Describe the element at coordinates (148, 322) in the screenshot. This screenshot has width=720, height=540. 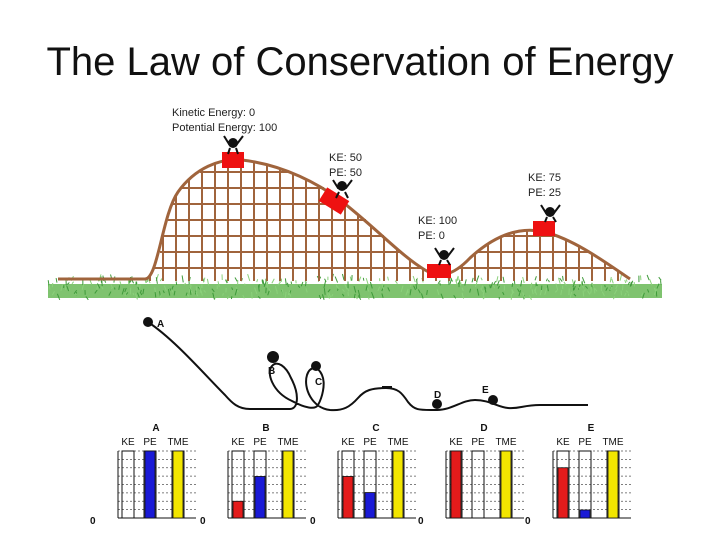
I see `ball-a-icon` at that location.